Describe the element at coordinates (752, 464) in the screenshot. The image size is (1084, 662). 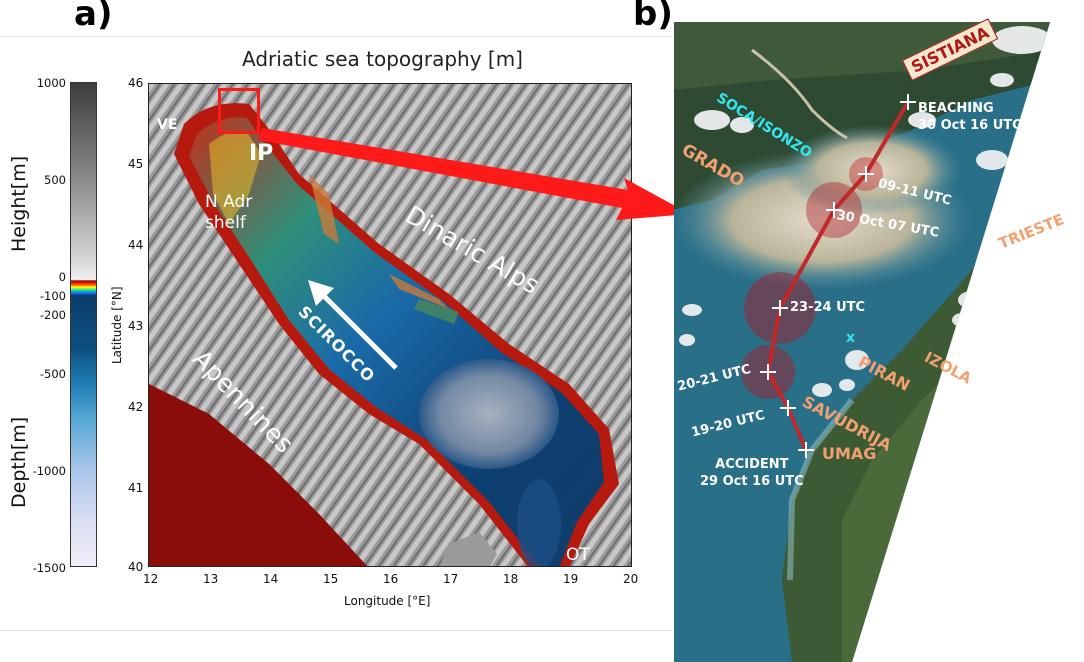
I see `track-label-line: ACCIDENT` at that location.